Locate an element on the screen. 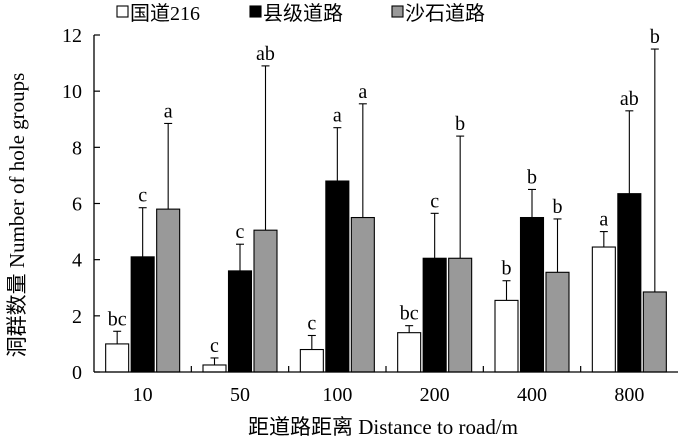  x-axis-label: 距道路距离 Distance to road/m is located at coordinates (383, 427).